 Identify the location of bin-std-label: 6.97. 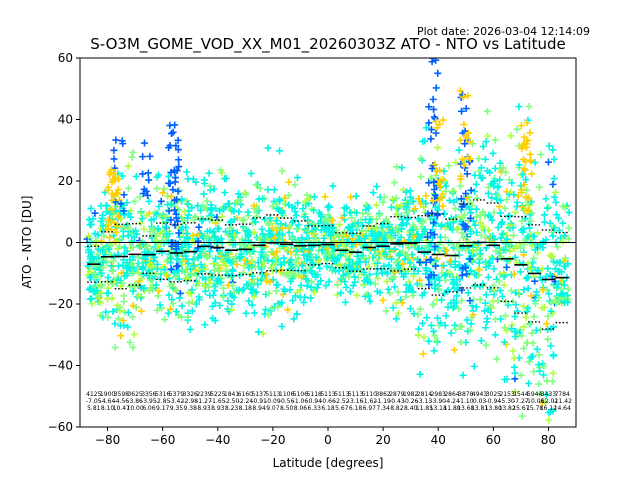
(370, 408).